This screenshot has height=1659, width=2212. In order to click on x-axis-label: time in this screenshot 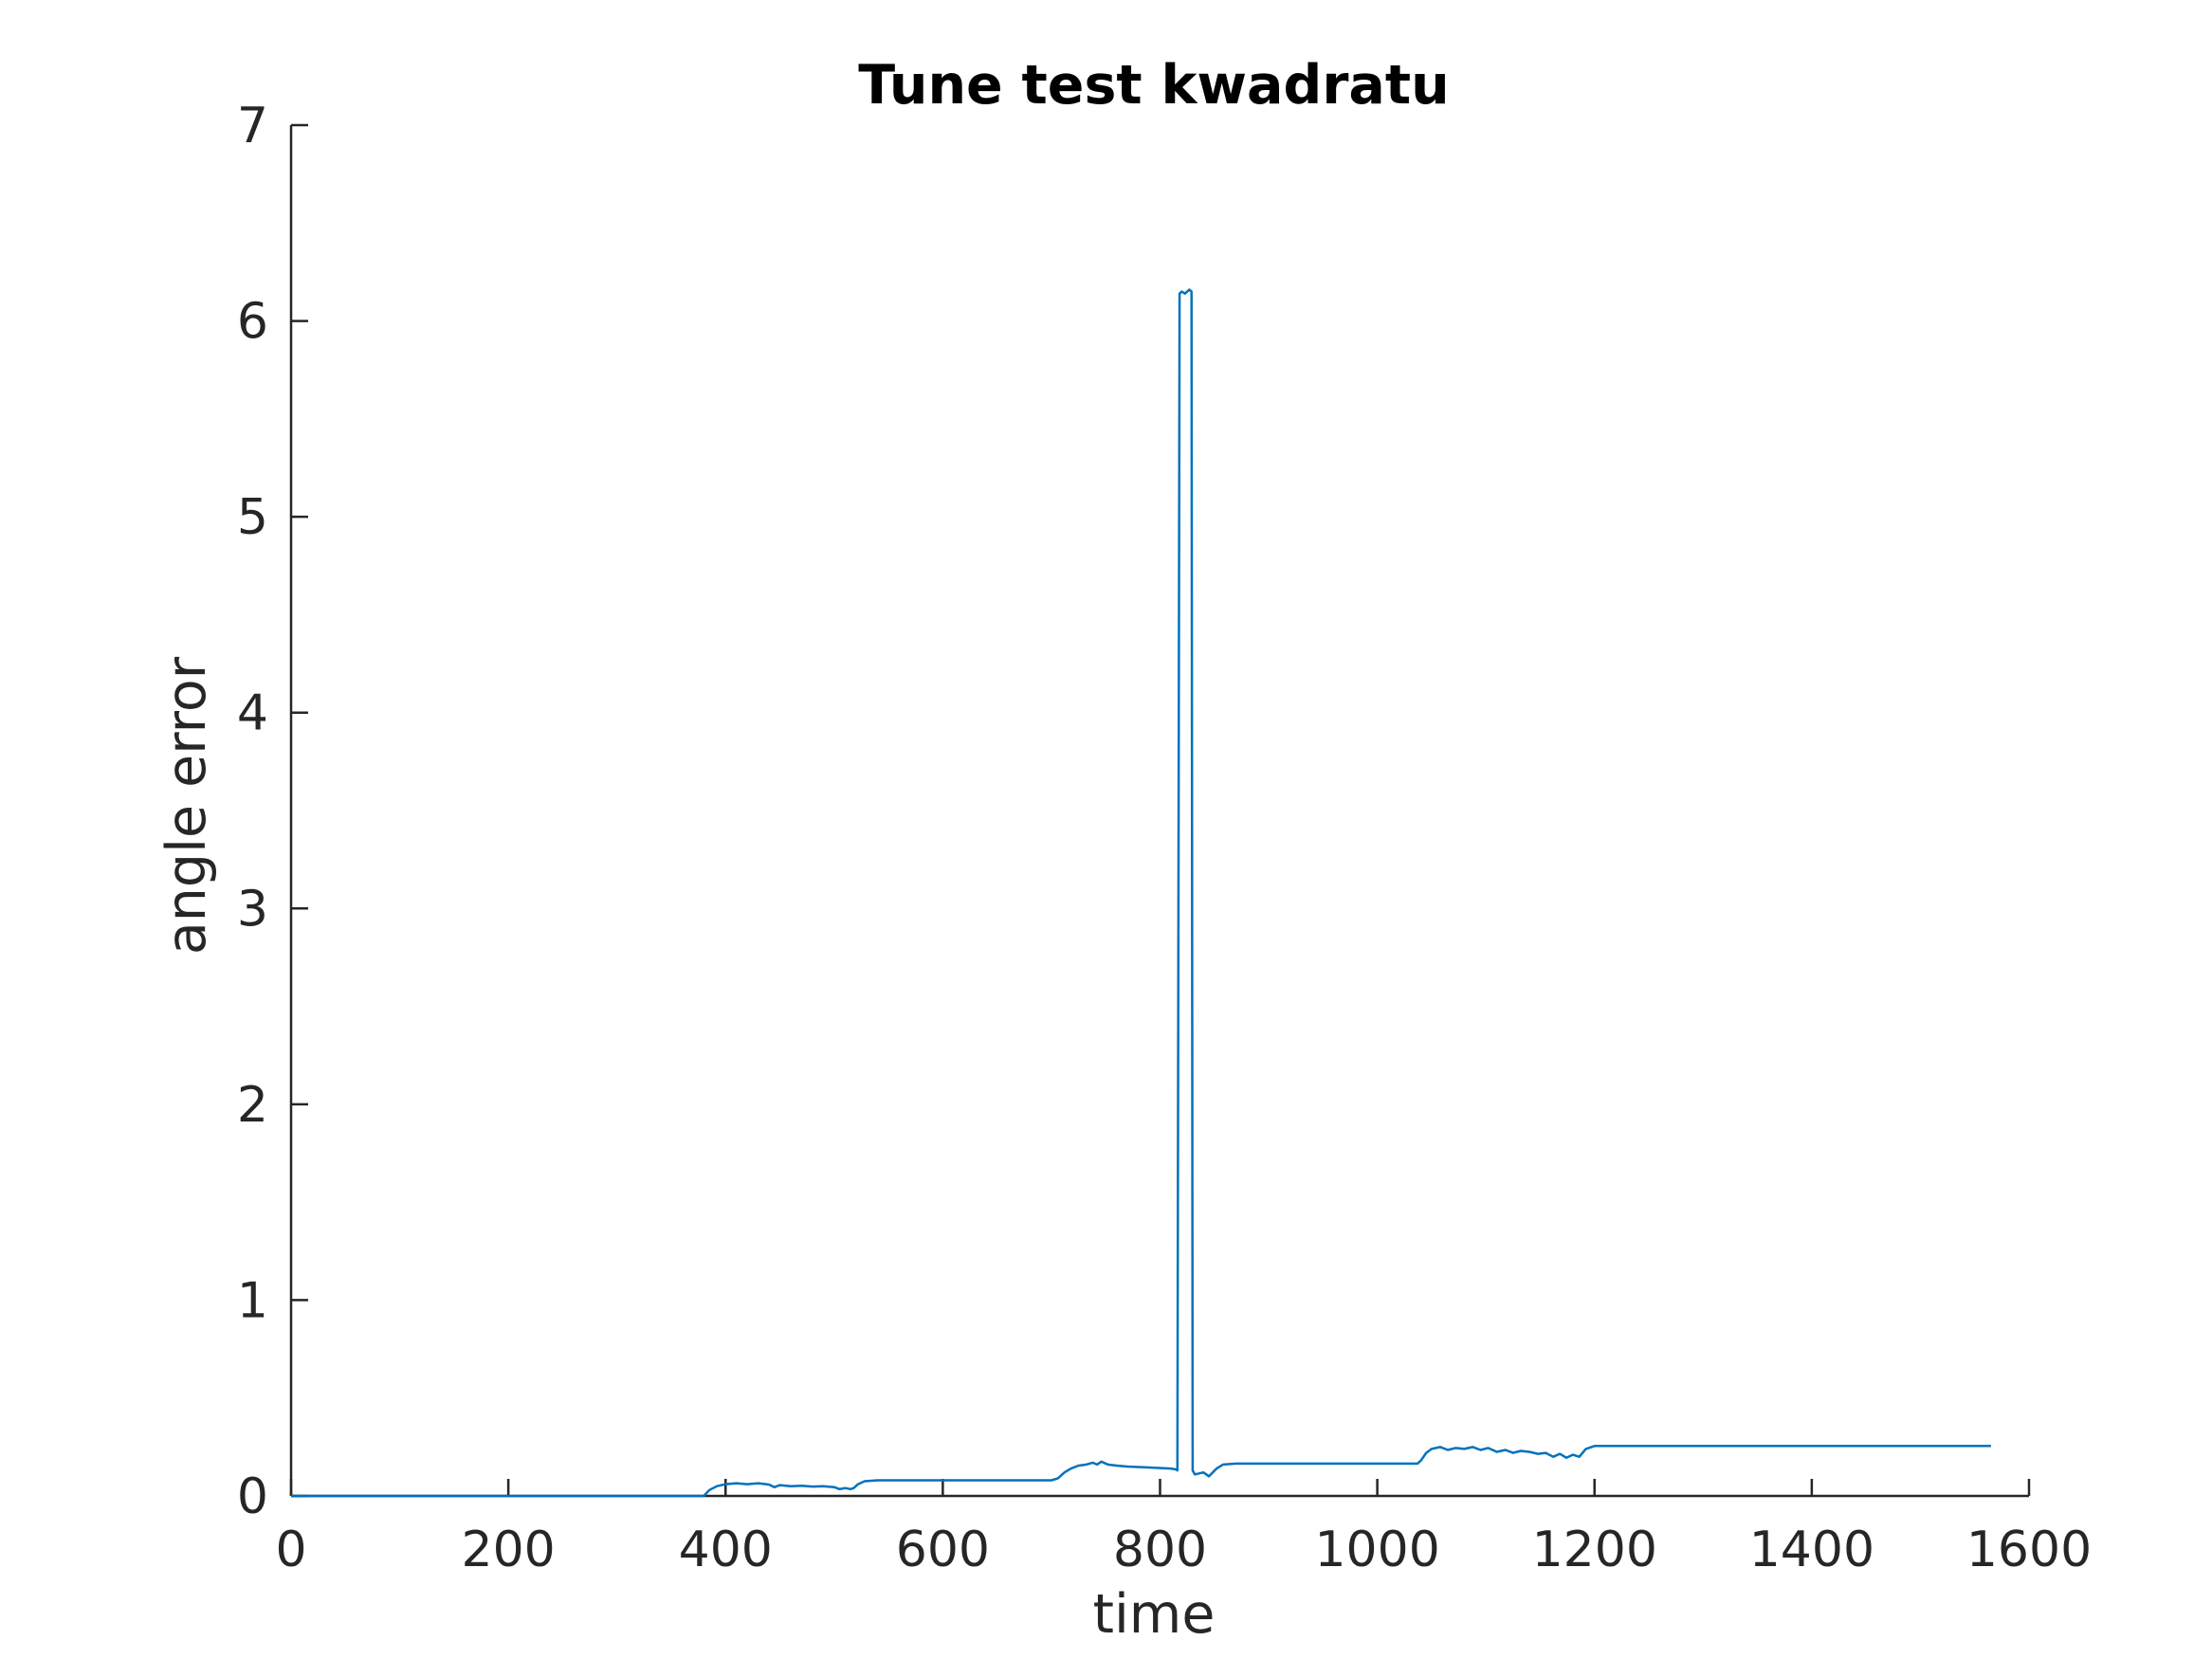, I will do `click(1154, 1614)`.